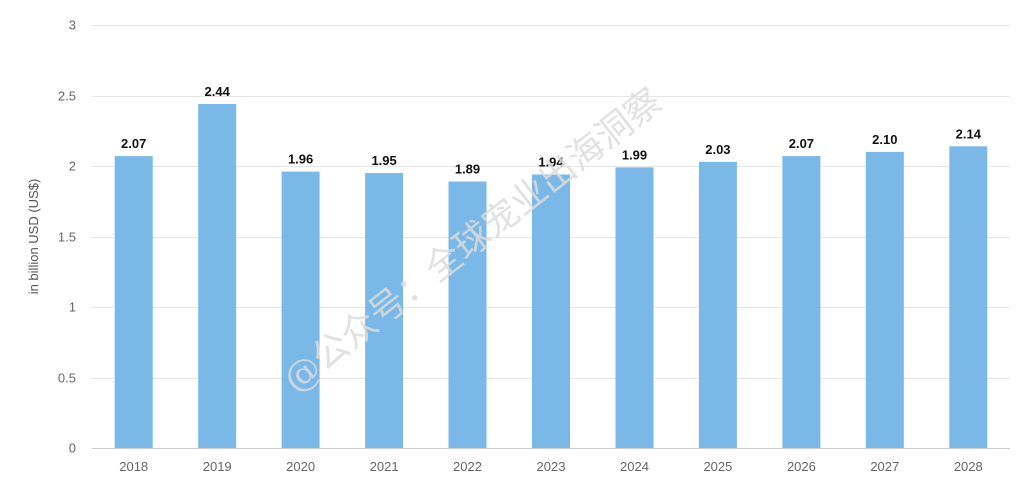  Describe the element at coordinates (300, 159) in the screenshot. I see `data-label-2020: 1.96` at that location.